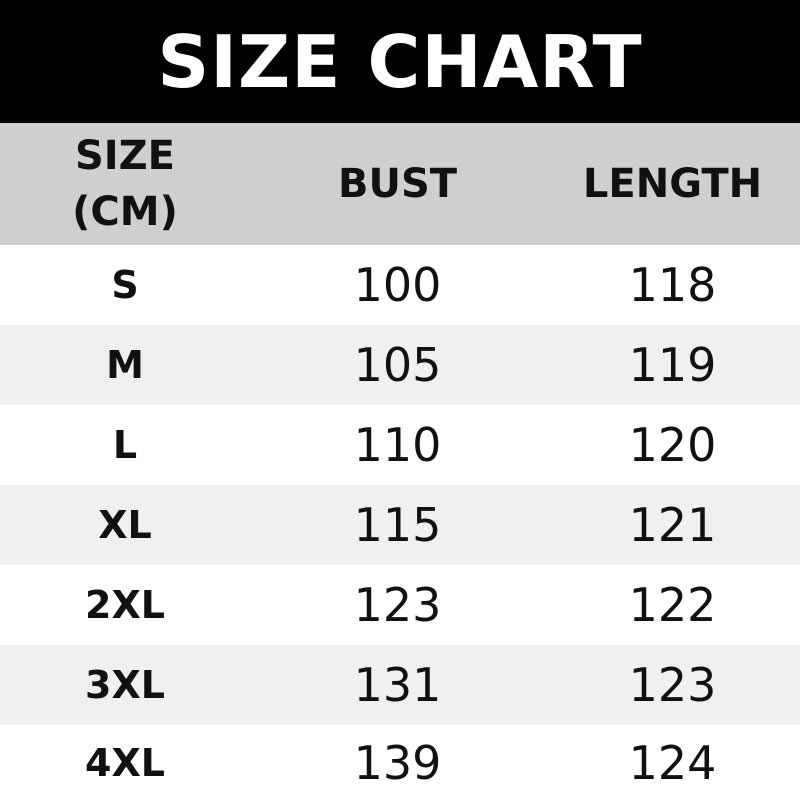 This screenshot has width=800, height=800. What do you see at coordinates (125, 285) in the screenshot?
I see `size-cell: S` at bounding box center [125, 285].